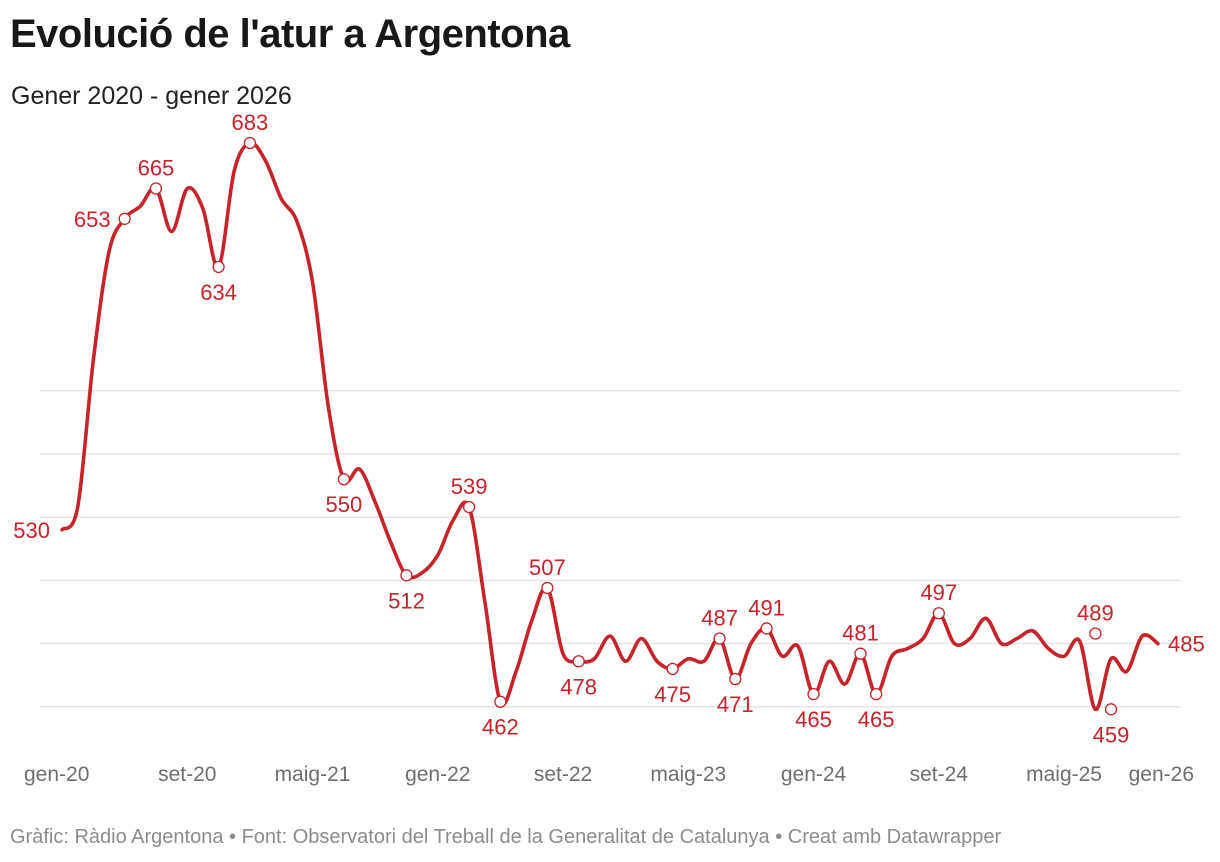  What do you see at coordinates (1161, 774) in the screenshot?
I see `x-tick-label: gen-26` at bounding box center [1161, 774].